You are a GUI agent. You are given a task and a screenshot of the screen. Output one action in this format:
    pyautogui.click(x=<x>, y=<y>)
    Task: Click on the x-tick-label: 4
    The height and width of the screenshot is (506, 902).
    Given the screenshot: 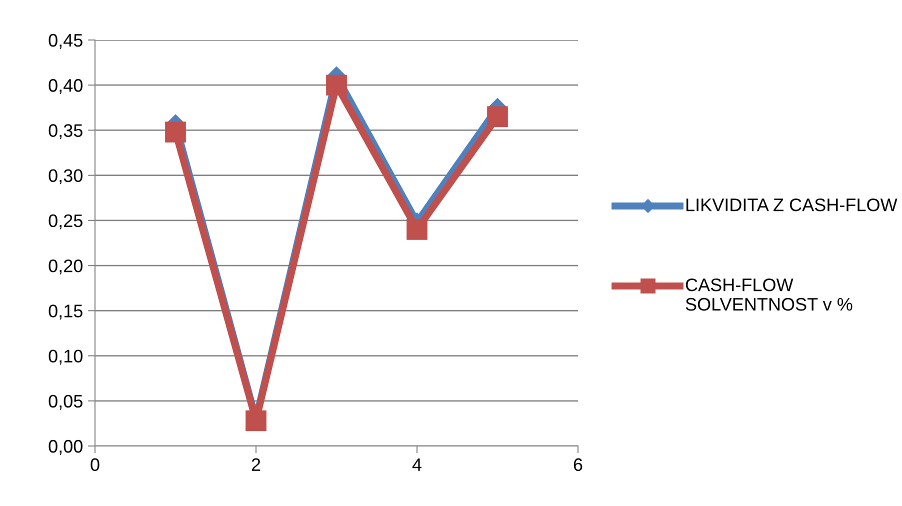 What is the action you would take?
    pyautogui.click(x=417, y=464)
    